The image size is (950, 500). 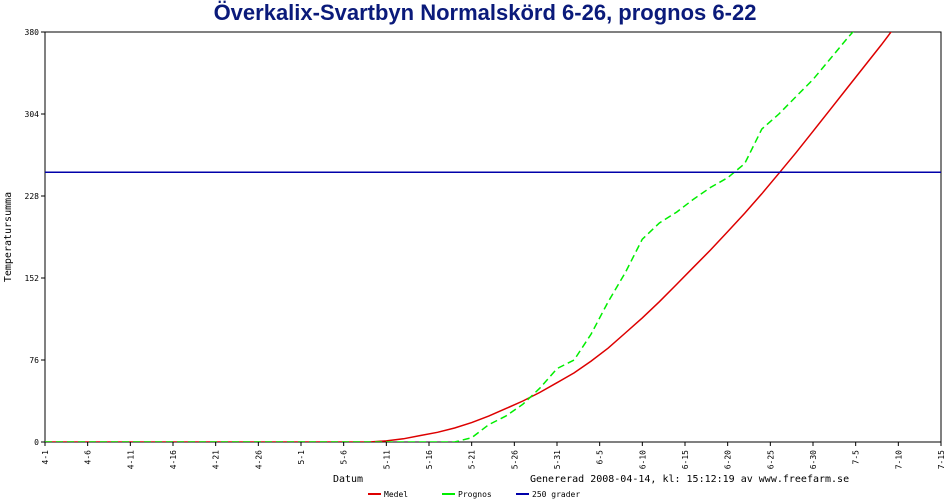 What do you see at coordinates (130, 459) in the screenshot?
I see `x-tick-label: 4-11` at bounding box center [130, 459].